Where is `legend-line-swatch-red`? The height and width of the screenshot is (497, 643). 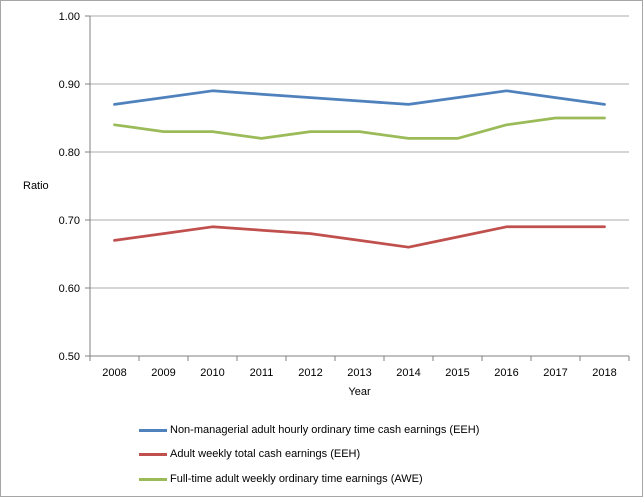
legend-line-swatch-red is located at coordinates (153, 454).